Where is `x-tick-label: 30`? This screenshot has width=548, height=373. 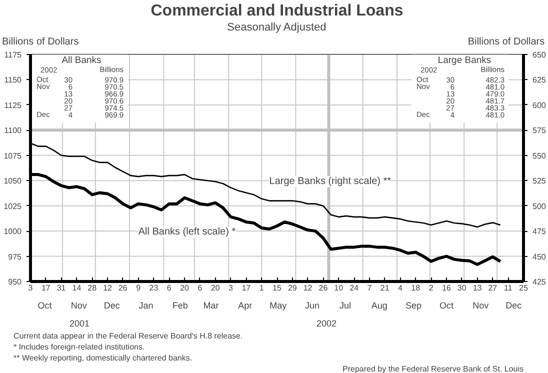 x-tick-label: 30 is located at coordinates (462, 288).